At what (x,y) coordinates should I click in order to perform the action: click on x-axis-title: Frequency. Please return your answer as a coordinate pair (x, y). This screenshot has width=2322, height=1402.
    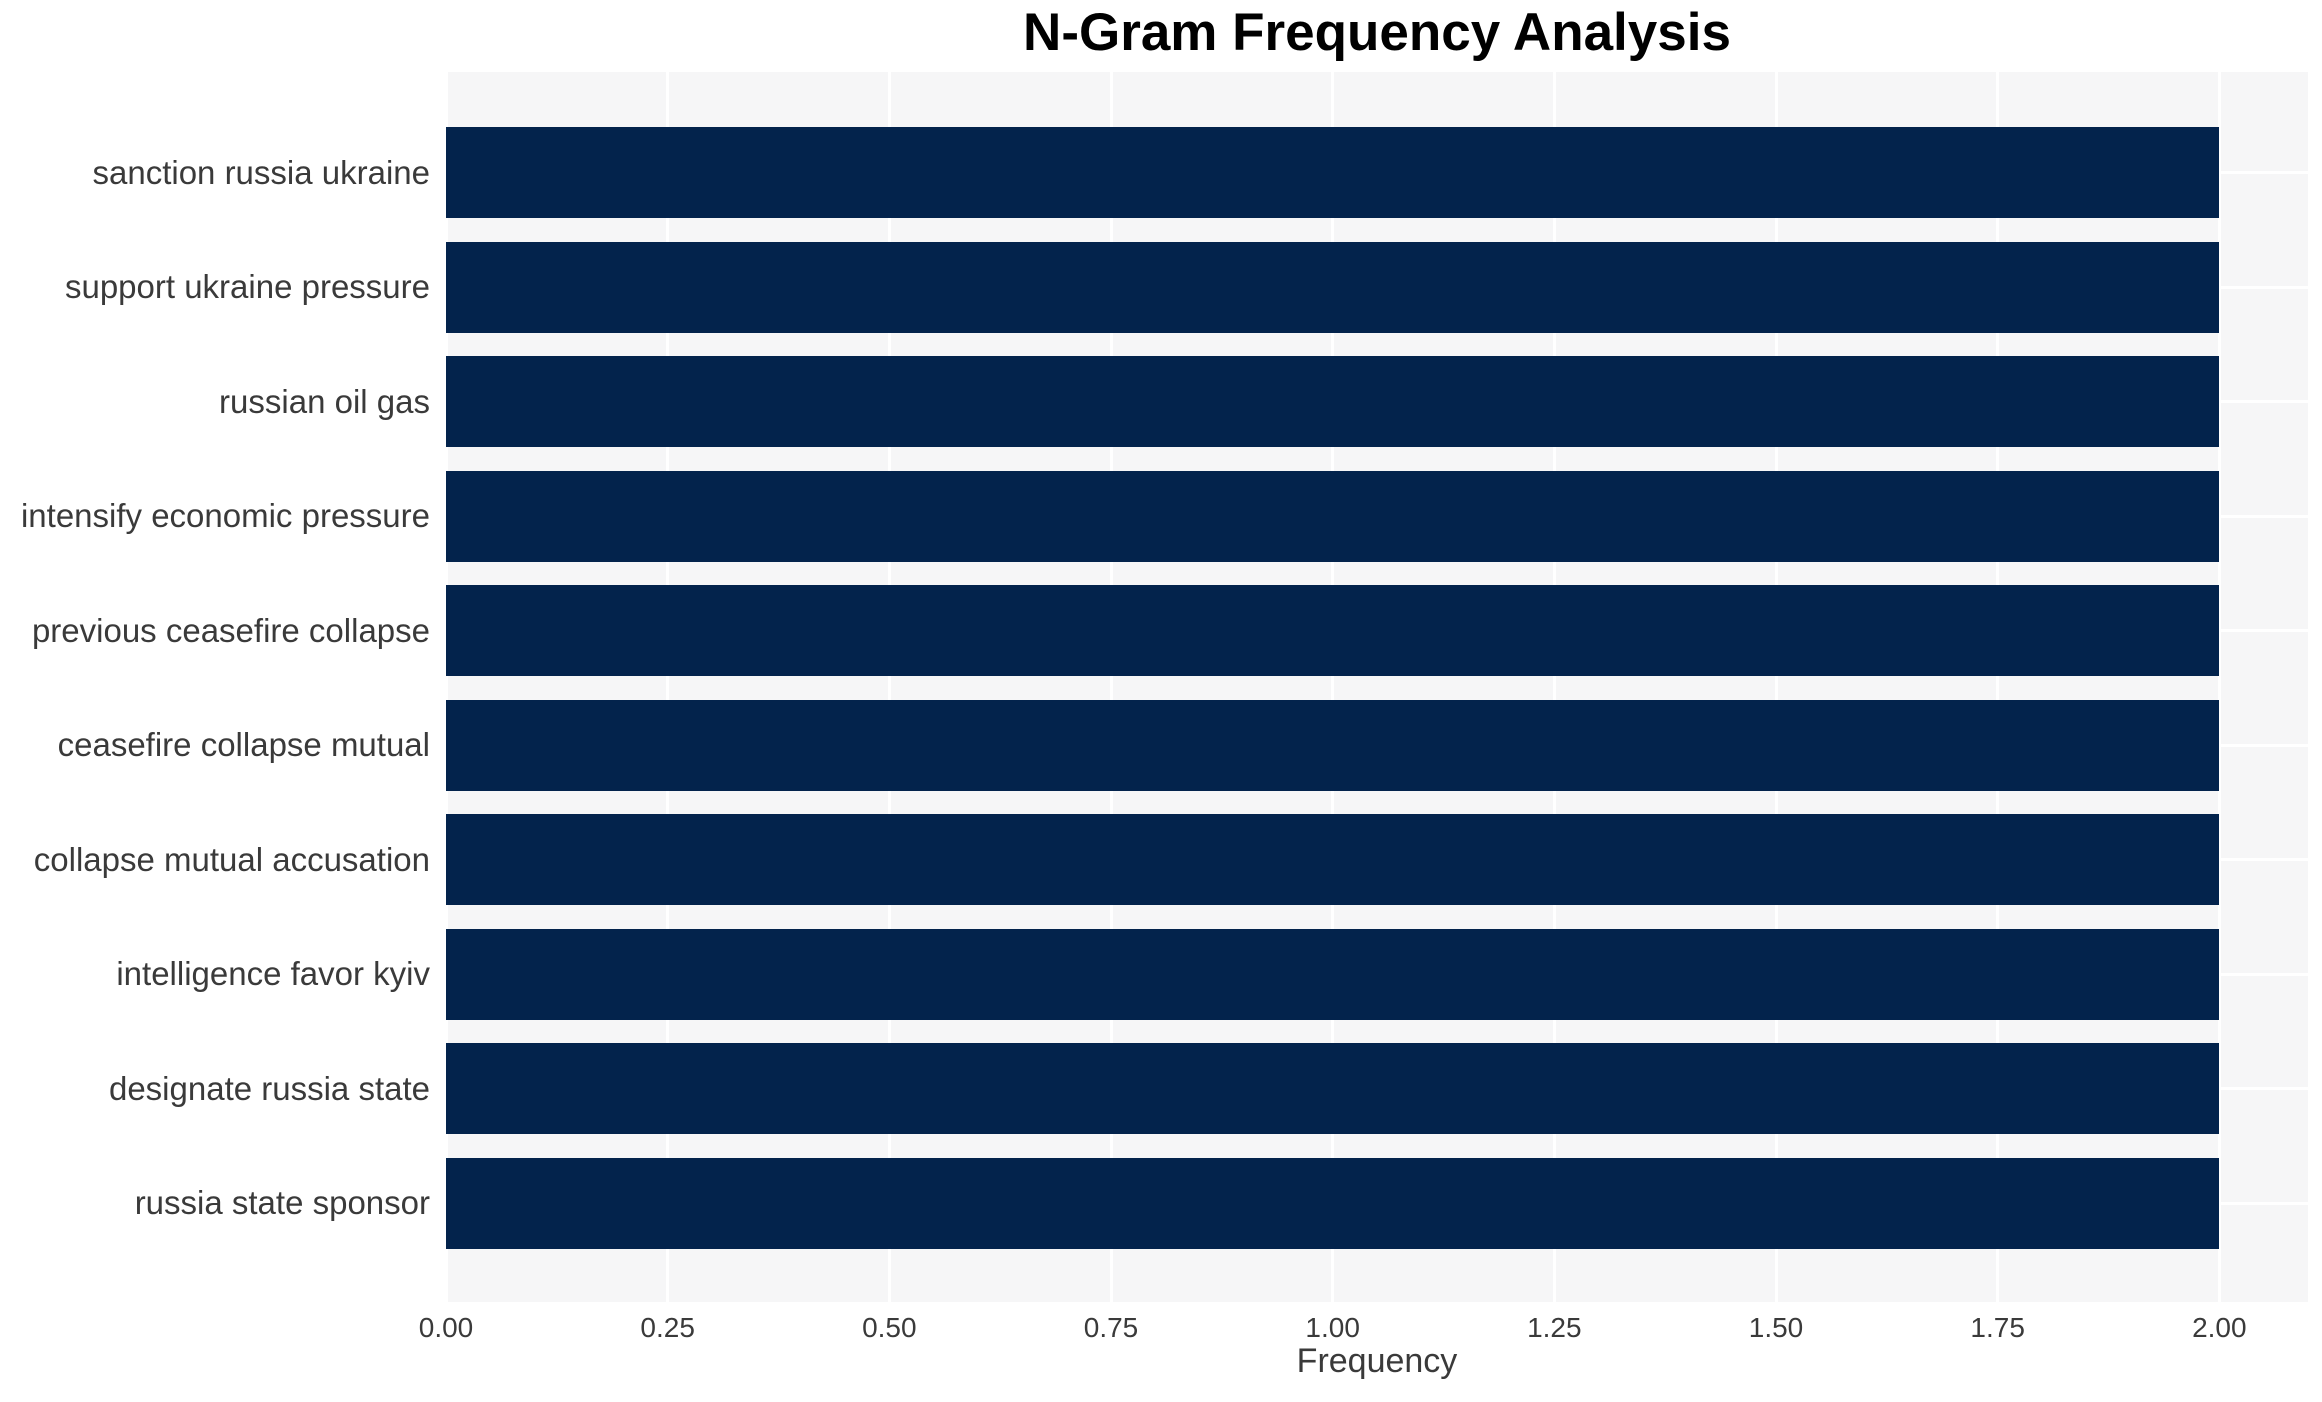
    Looking at the image, I should click on (1377, 1361).